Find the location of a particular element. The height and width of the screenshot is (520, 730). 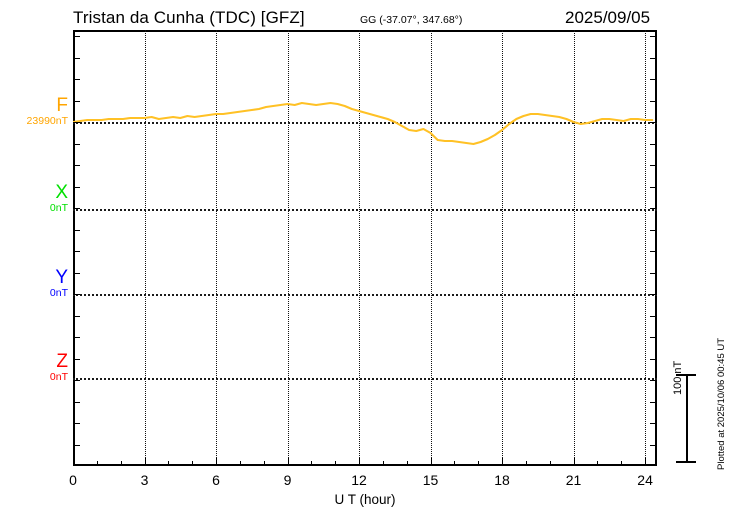

component-symbol-x: X is located at coordinates (61, 192).